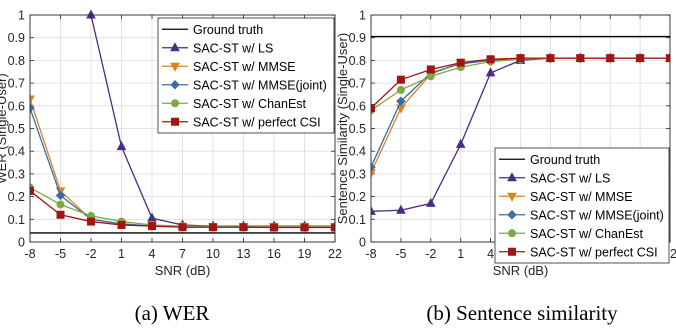 The width and height of the screenshot is (676, 330). Describe the element at coordinates (16, 84) in the screenshot. I see `y-tick-label: 0.7` at that location.